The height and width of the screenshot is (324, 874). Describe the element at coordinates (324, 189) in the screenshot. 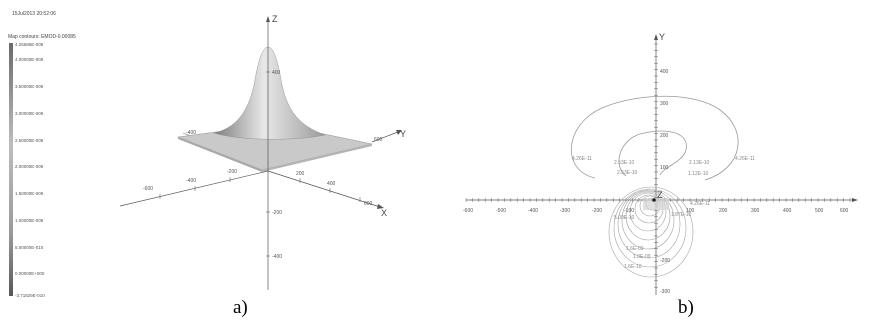

I see `x-axis` at that location.